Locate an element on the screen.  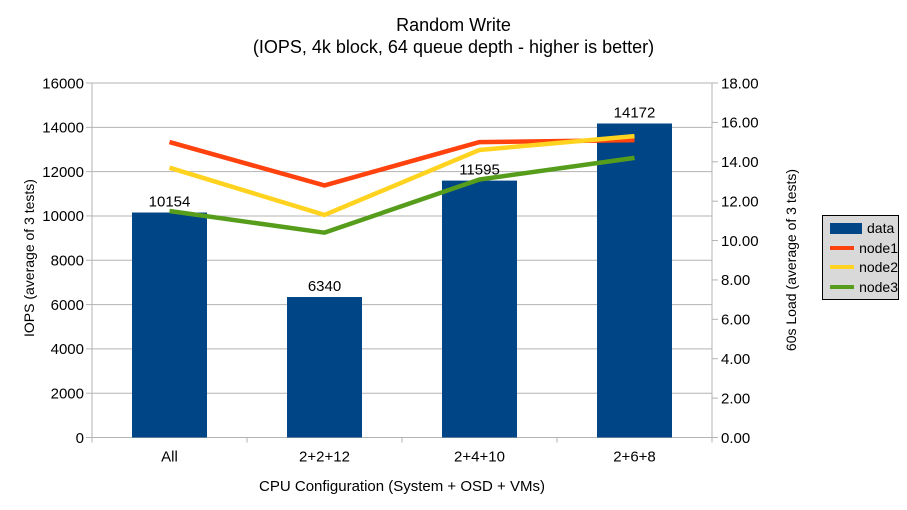
right-axis-tick-label: 8.00 is located at coordinates (735, 280).